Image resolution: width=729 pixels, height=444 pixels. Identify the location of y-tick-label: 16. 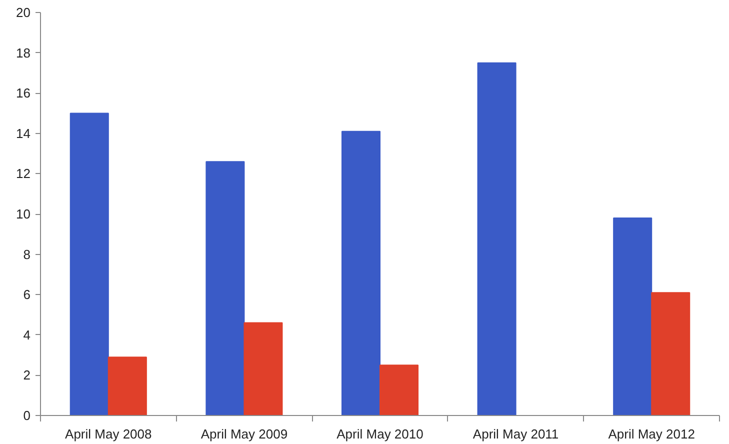
(23, 93).